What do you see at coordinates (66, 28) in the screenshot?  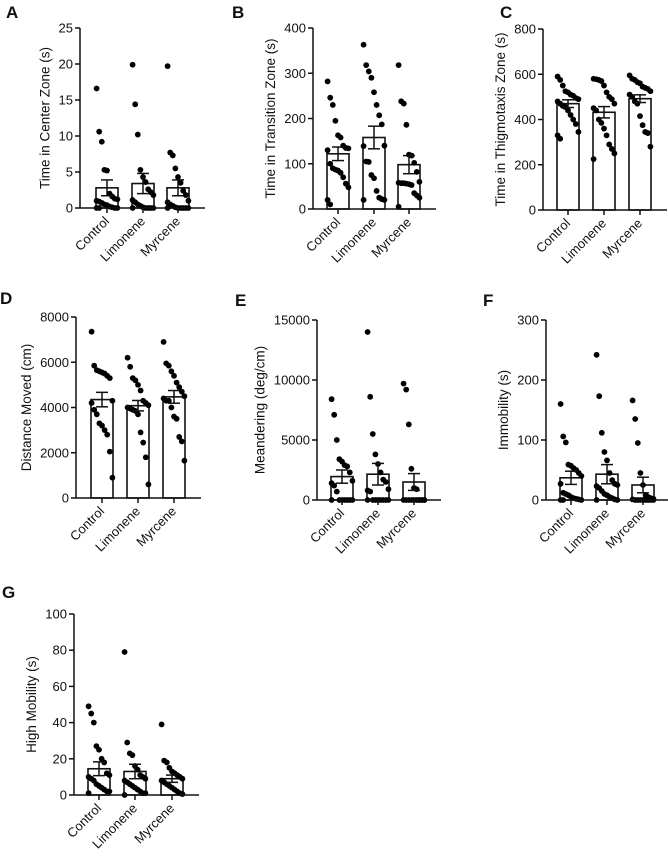 I see `y-tick-label: 25` at bounding box center [66, 28].